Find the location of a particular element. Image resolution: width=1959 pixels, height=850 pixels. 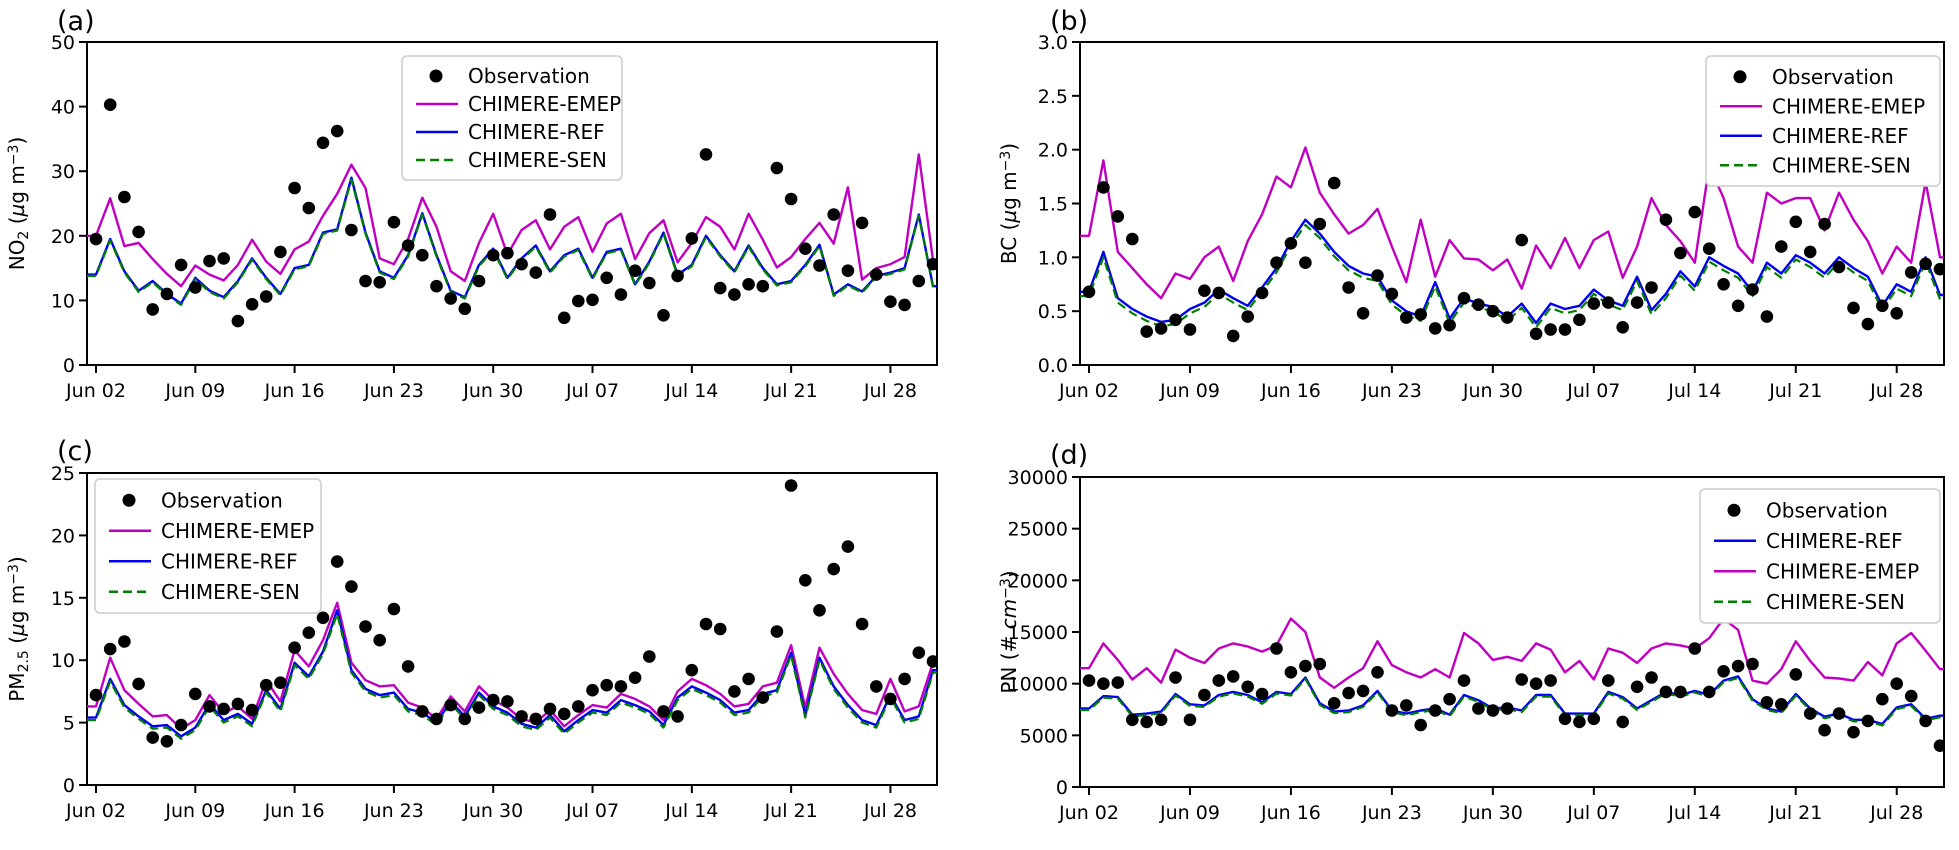

legend-label-chimere-ref: CHIMERE-REF is located at coordinates (536, 132).